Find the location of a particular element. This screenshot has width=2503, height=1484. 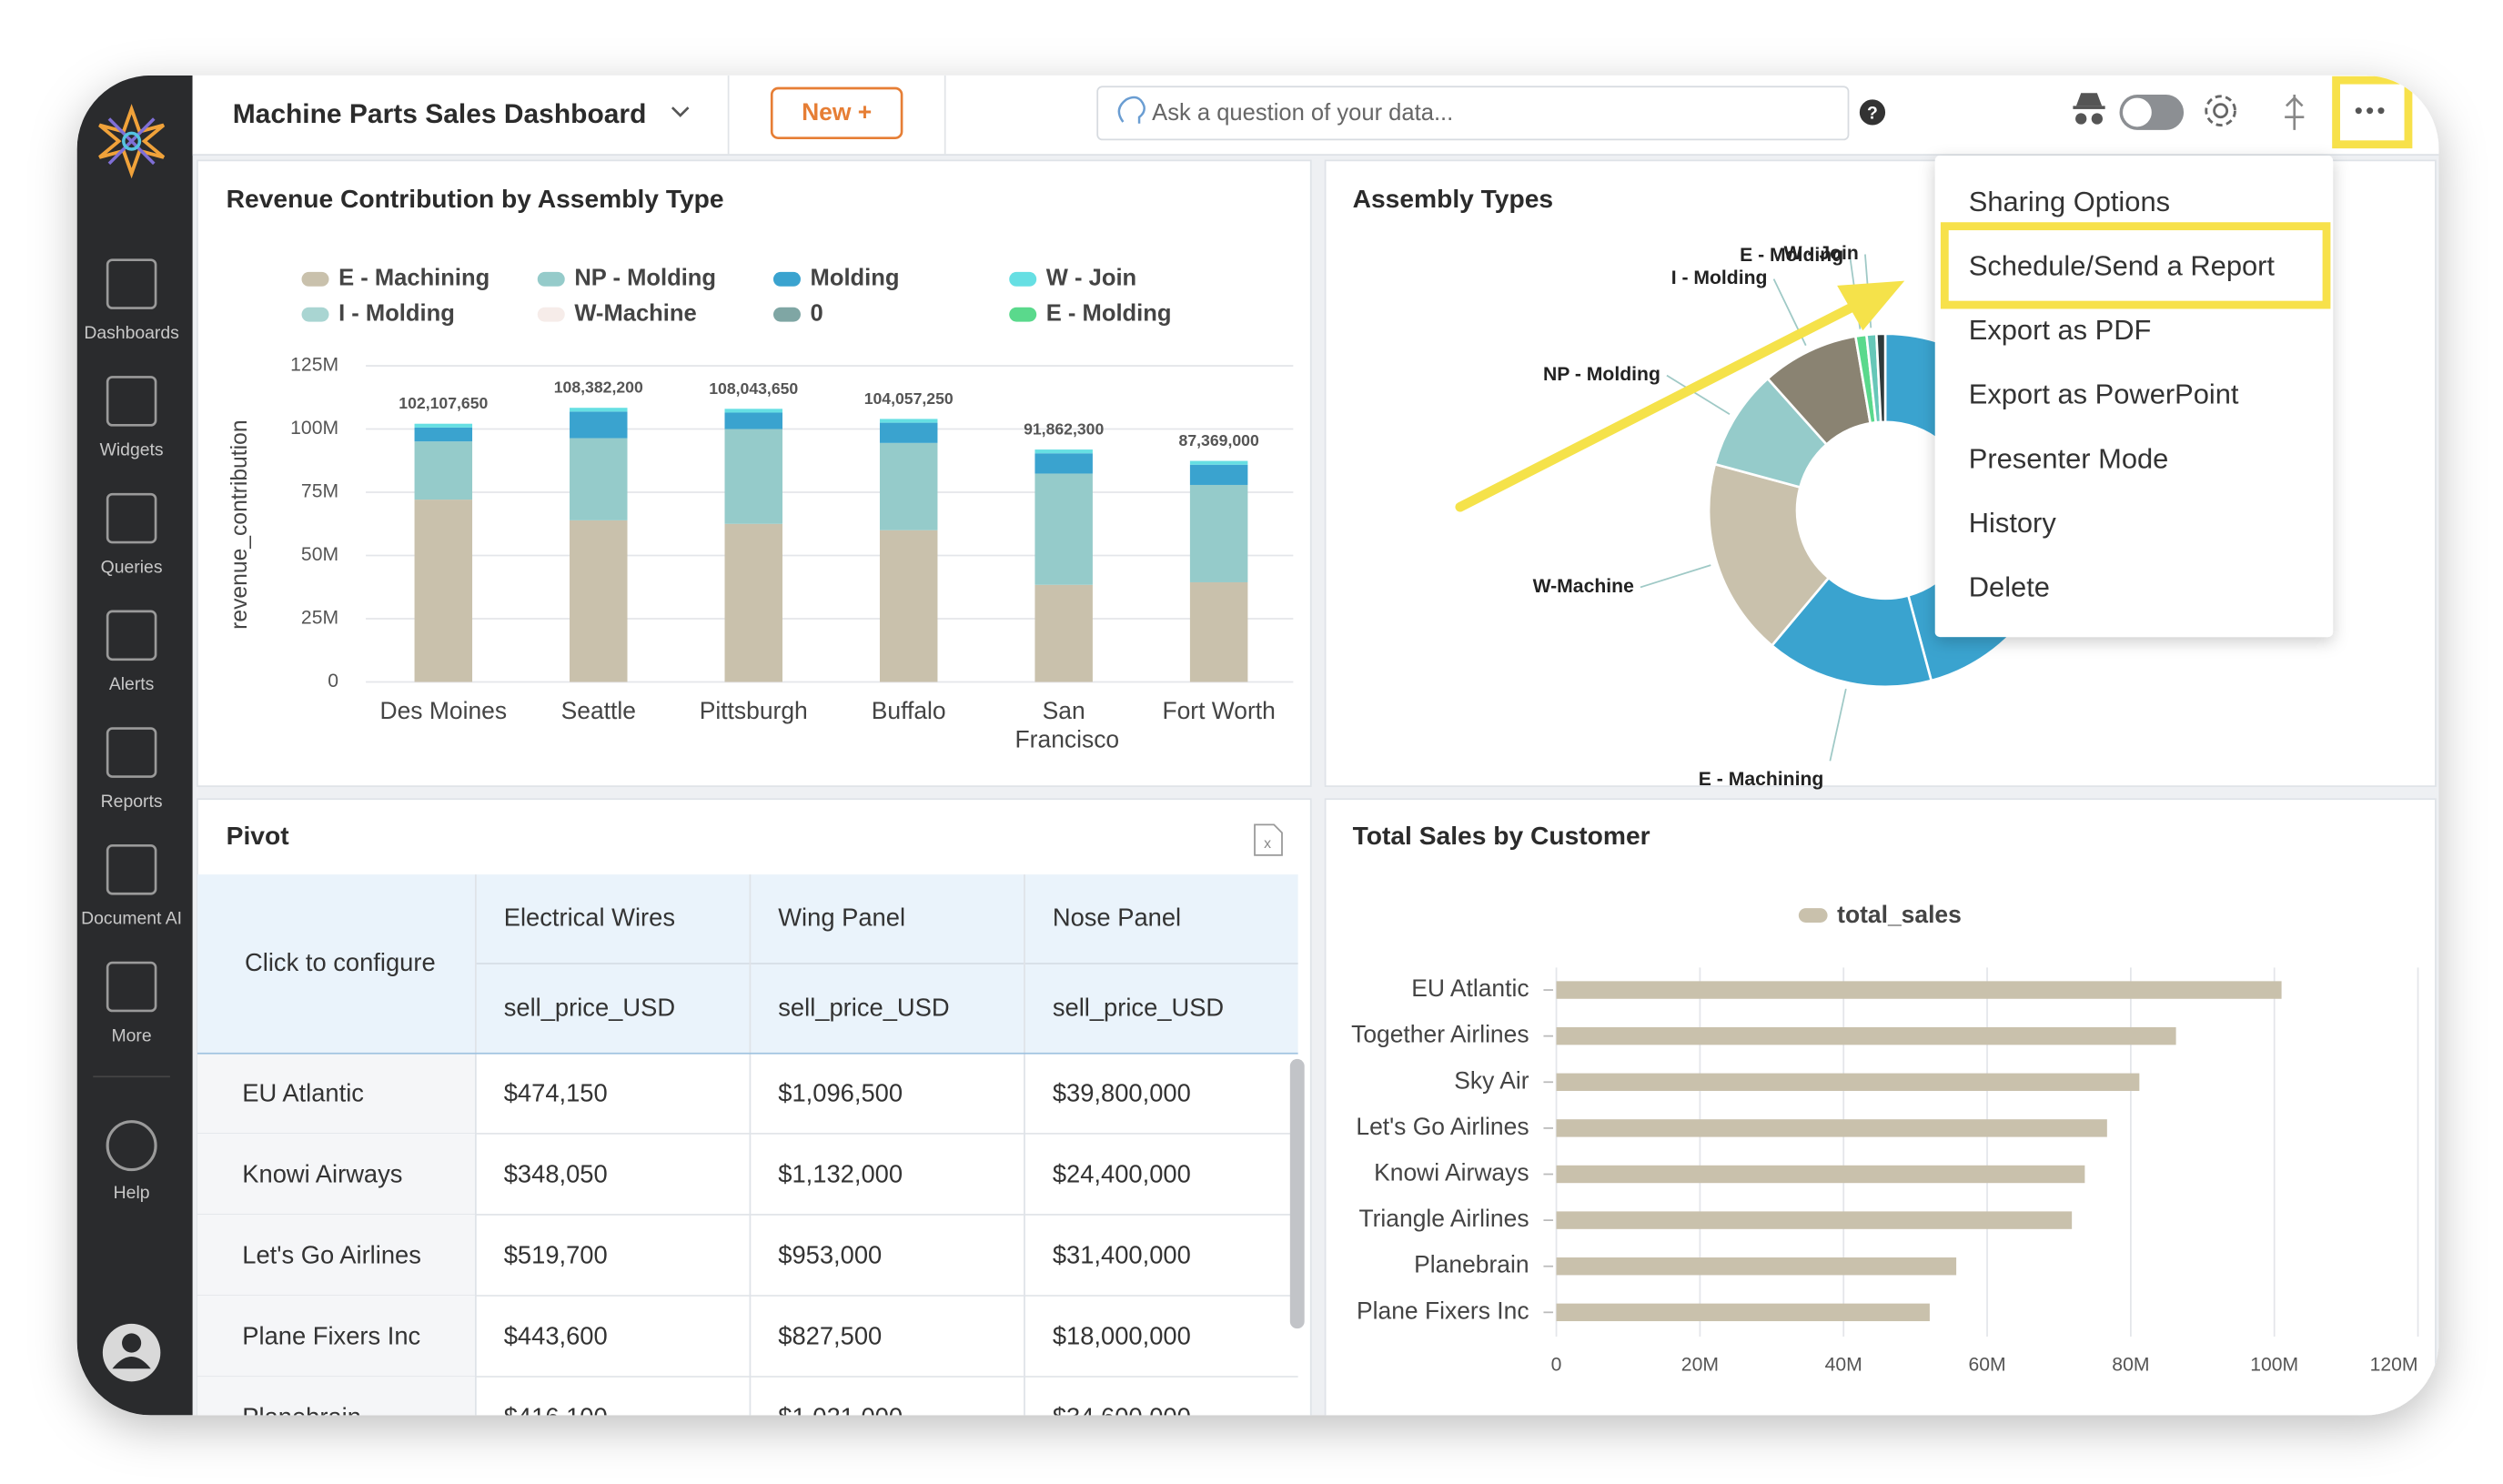

menu-item: Delete is located at coordinates (2010, 586).